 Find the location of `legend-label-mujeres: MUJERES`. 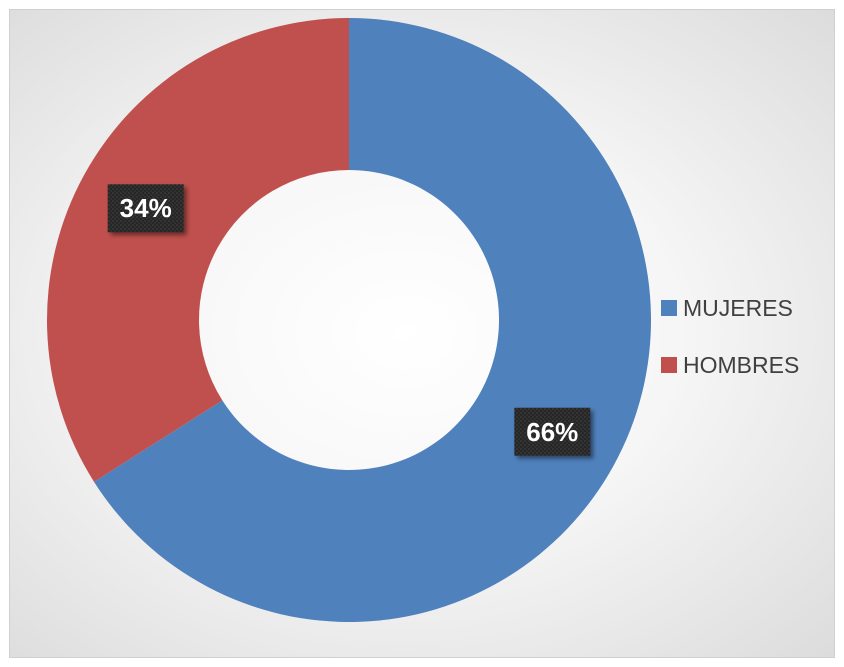

legend-label-mujeres: MUJERES is located at coordinates (738, 308).